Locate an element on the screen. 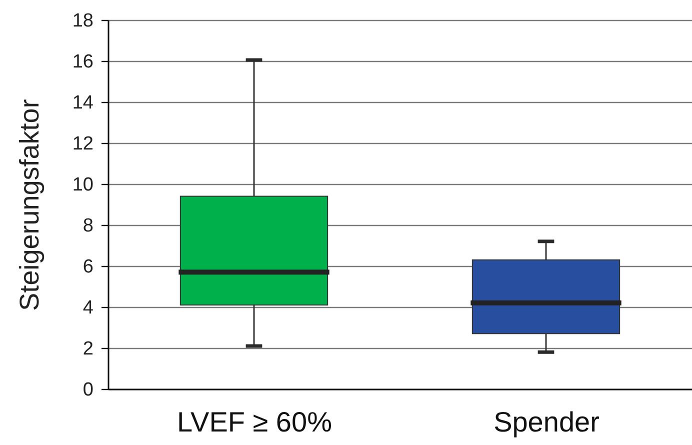 This screenshot has height=445, width=692. y-tick-label: 12 is located at coordinates (83, 144).